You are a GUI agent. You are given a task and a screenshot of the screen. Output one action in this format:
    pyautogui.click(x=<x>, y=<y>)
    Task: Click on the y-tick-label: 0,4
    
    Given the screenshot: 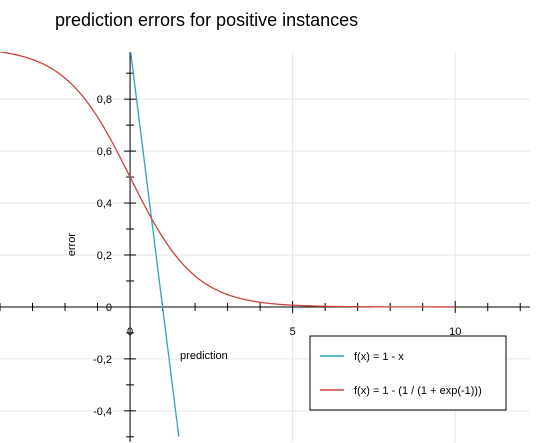 What is the action you would take?
    pyautogui.click(x=104, y=204)
    